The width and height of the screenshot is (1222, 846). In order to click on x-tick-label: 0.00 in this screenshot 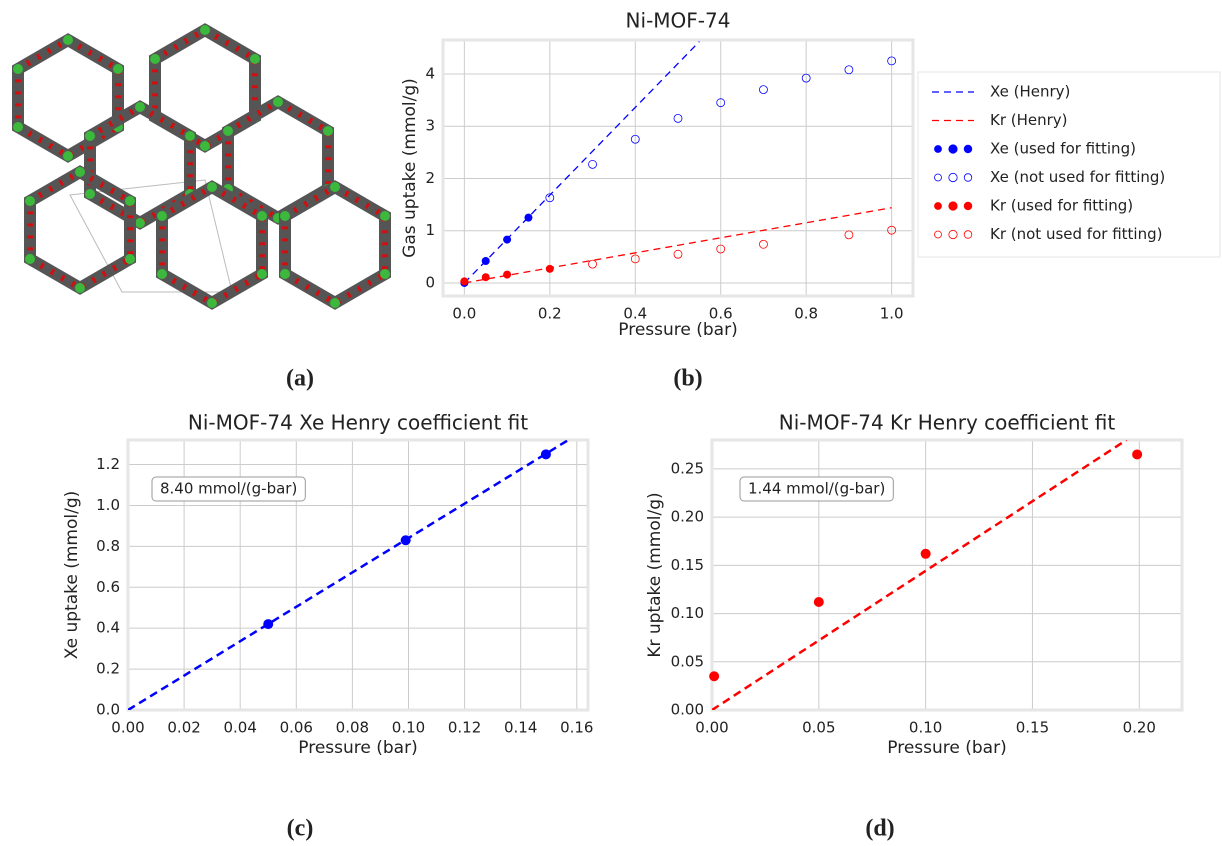, I will do `click(711, 728)`.